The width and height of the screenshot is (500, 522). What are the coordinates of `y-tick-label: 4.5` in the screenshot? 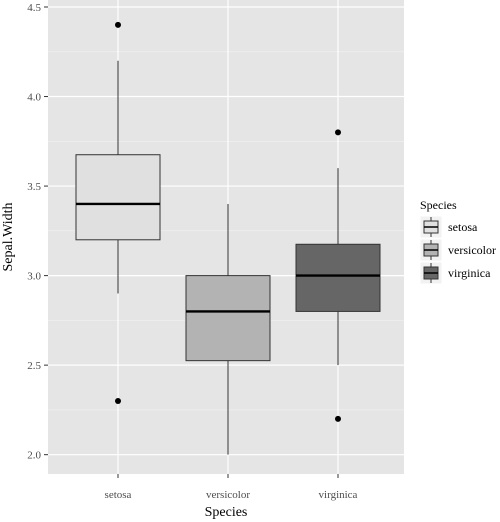 It's located at (34, 8).